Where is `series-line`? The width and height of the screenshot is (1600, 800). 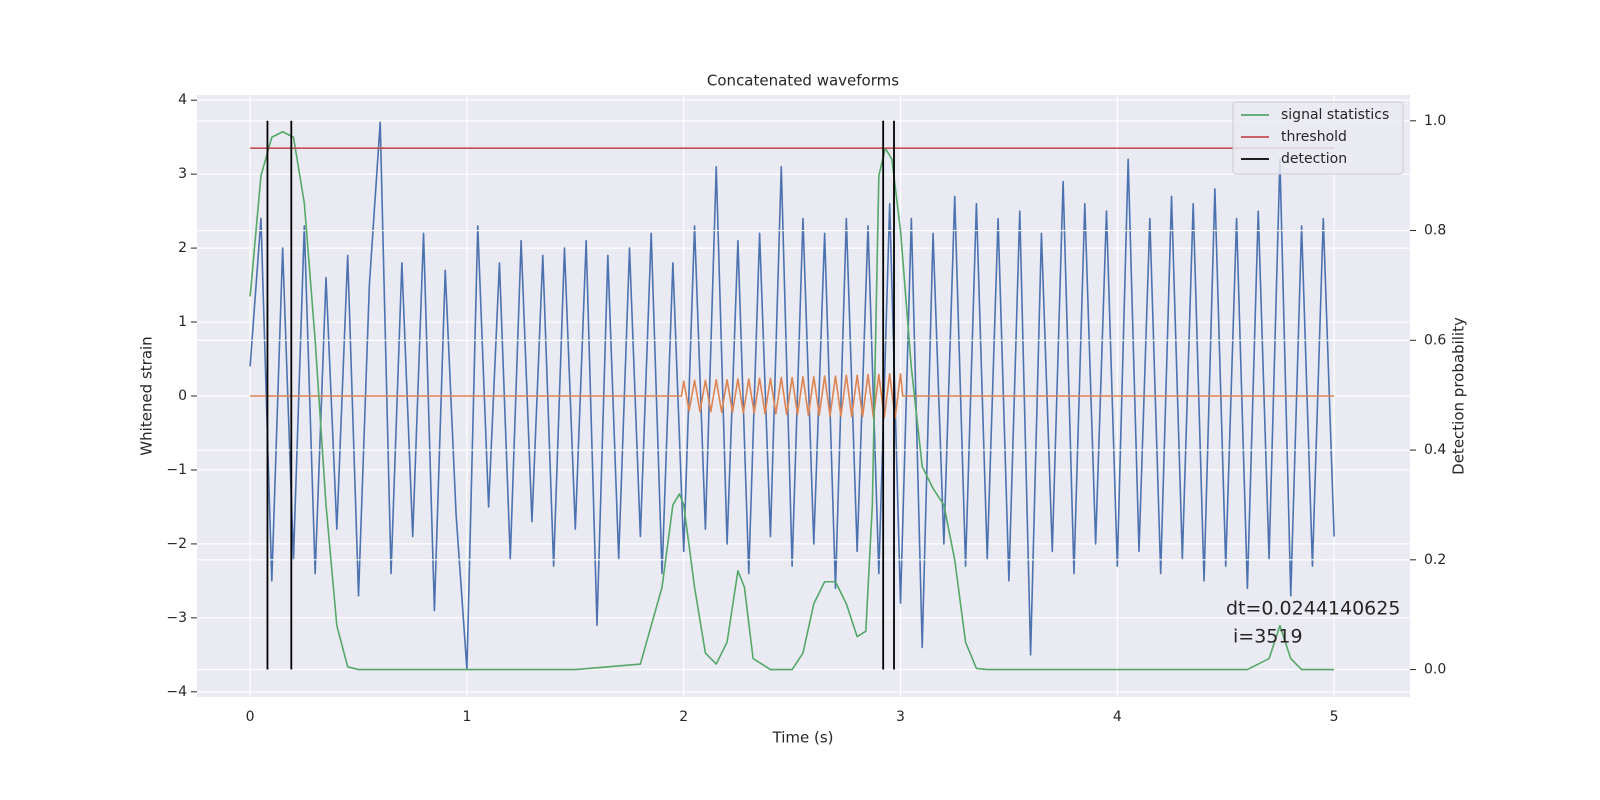
series-line is located at coordinates (792, 396).